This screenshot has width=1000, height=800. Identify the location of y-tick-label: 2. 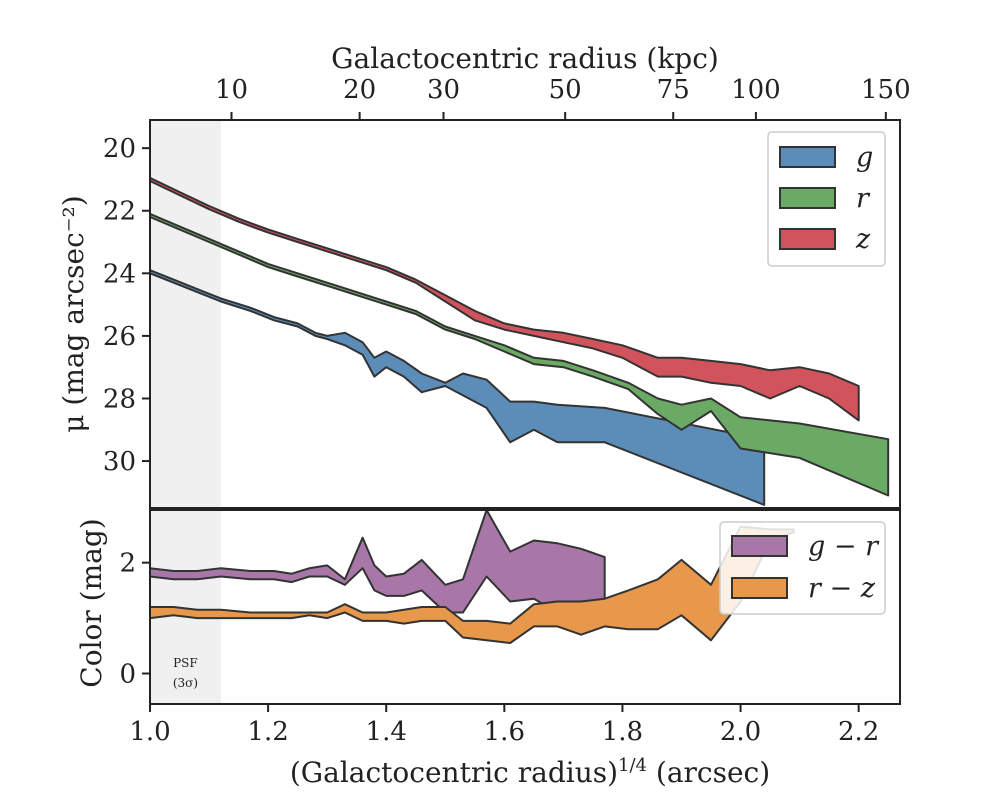
(127, 564).